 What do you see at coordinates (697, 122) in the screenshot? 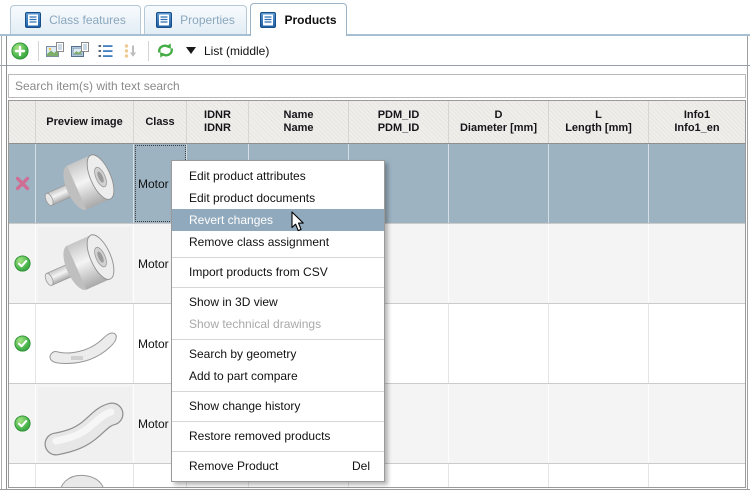
I see `column-header-info1: Info1 Info1_en` at bounding box center [697, 122].